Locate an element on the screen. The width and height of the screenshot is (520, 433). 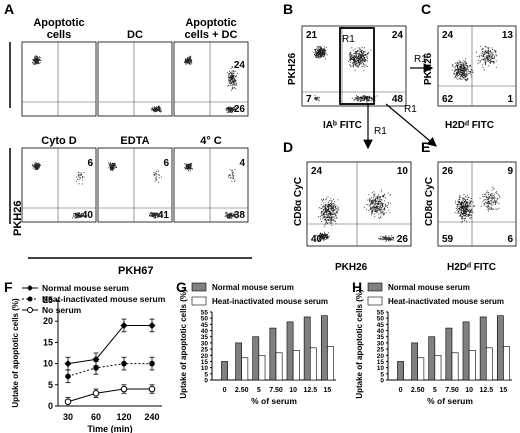
quadrant-value-ur: 13 is located at coordinates (508, 35).